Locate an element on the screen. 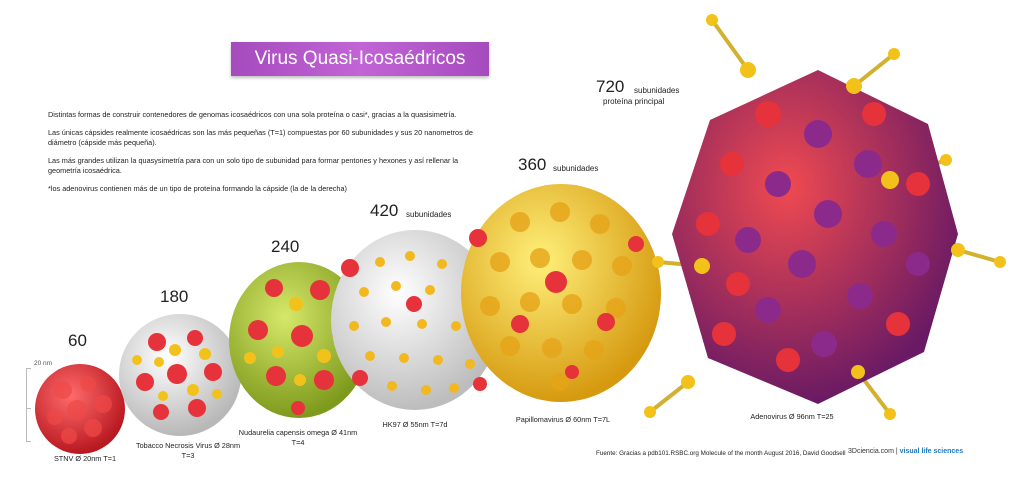 This screenshot has width=1024, height=490. virus-caption: Papillomavirus Ø 60nm T=7L is located at coordinates (563, 420).